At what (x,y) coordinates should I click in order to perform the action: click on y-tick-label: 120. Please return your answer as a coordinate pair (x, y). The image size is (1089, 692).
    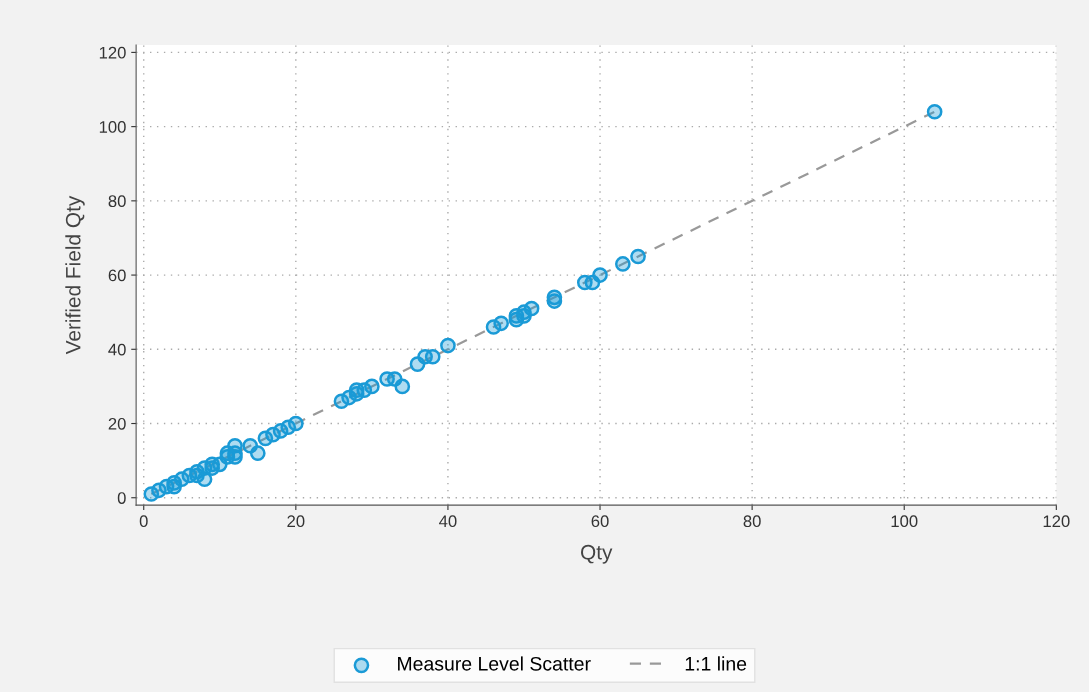
    Looking at the image, I should click on (112, 52).